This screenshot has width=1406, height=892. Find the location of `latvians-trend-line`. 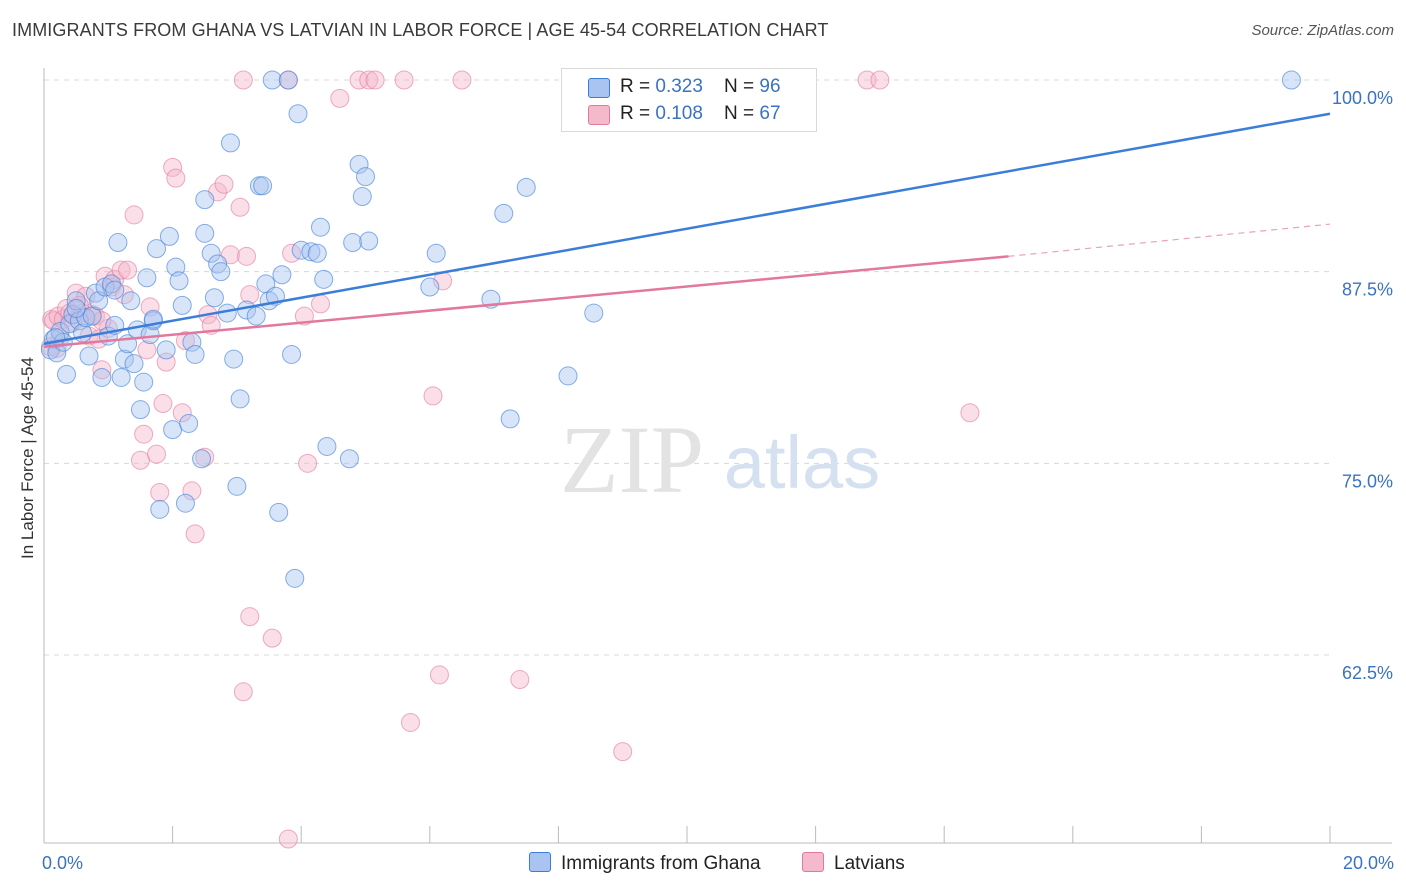

latvians-trend-line is located at coordinates (526, 302).